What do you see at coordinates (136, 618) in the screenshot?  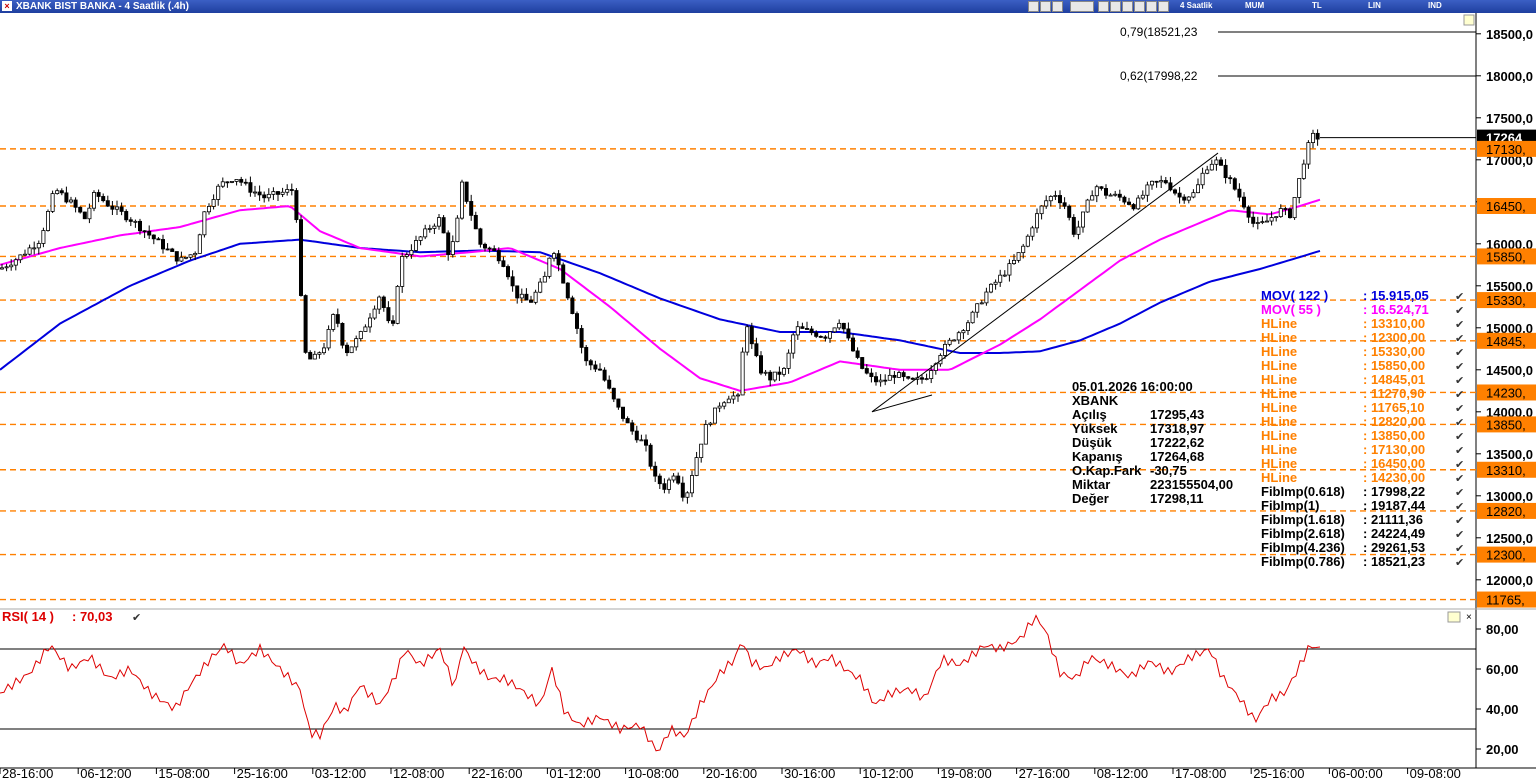 I see `rsi-visibility-check-icon: ✔` at bounding box center [136, 618].